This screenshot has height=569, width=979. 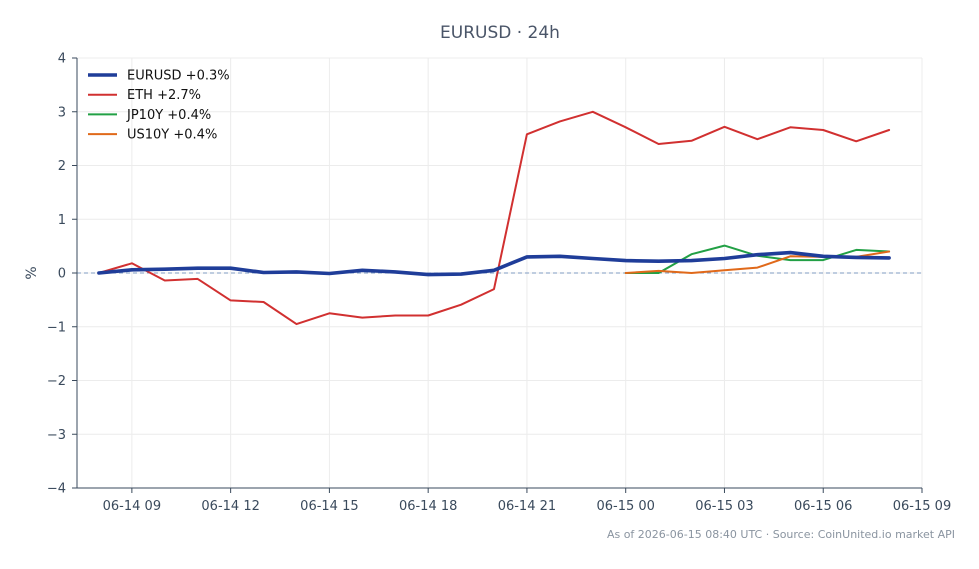 I want to click on y-tick-label: −4, so click(x=56, y=489).